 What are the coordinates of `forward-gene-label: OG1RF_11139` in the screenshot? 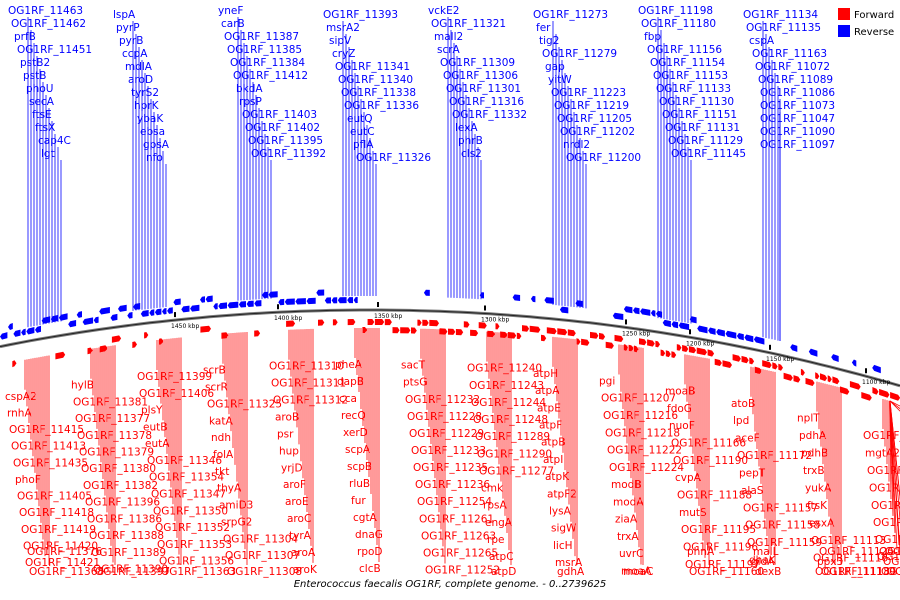 It's located at (858, 572).